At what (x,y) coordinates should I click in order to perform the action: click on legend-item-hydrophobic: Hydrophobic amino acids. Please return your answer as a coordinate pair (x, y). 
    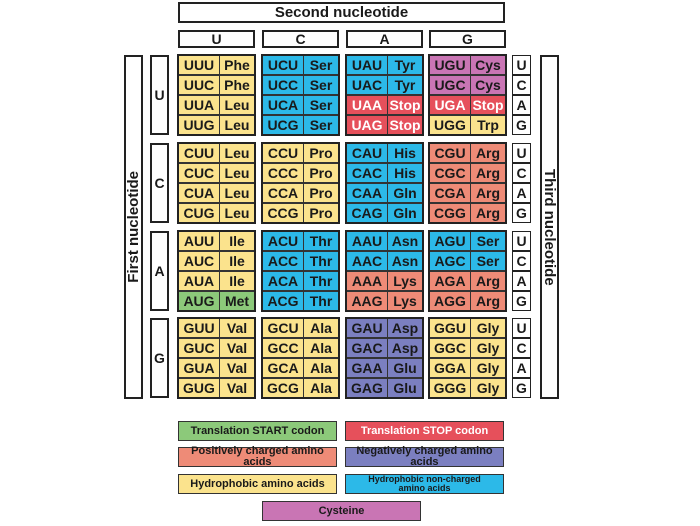
    Looking at the image, I should click on (257, 484).